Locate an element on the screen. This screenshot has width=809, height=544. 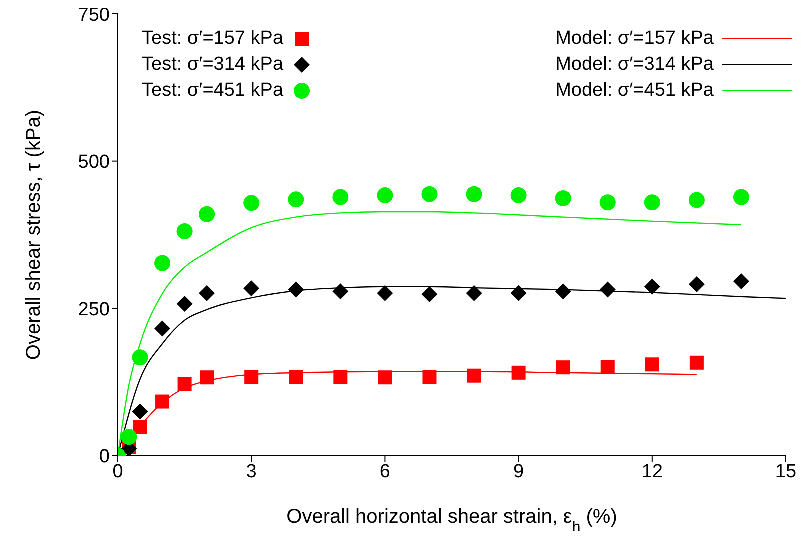
x-tick-label: 9 is located at coordinates (519, 471).